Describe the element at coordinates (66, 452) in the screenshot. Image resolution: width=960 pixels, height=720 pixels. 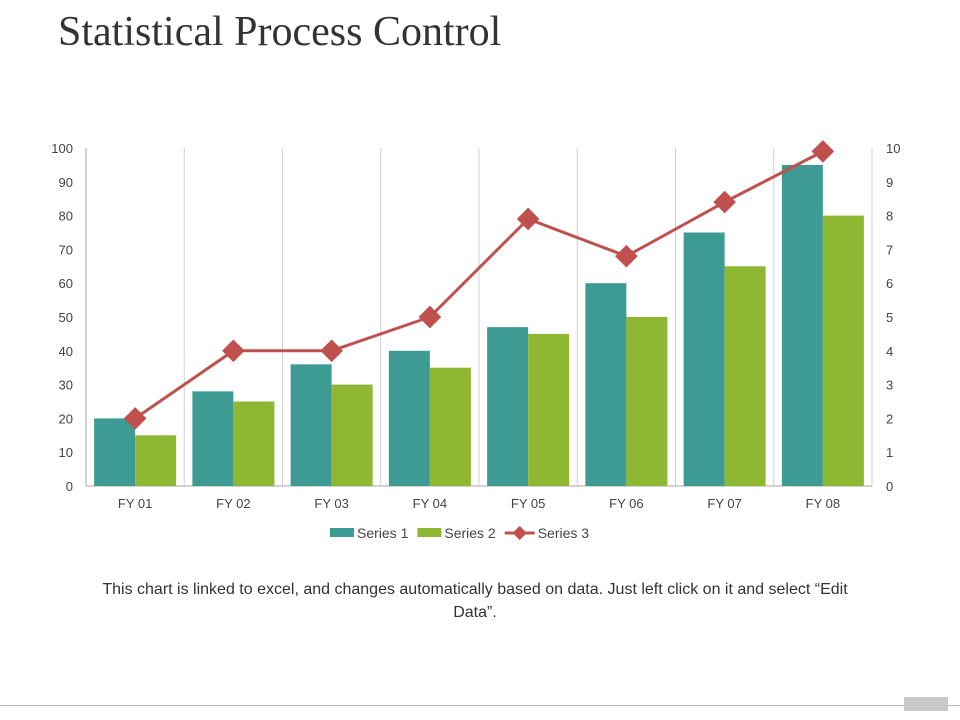
I see `y-left-tick-label: 10` at that location.